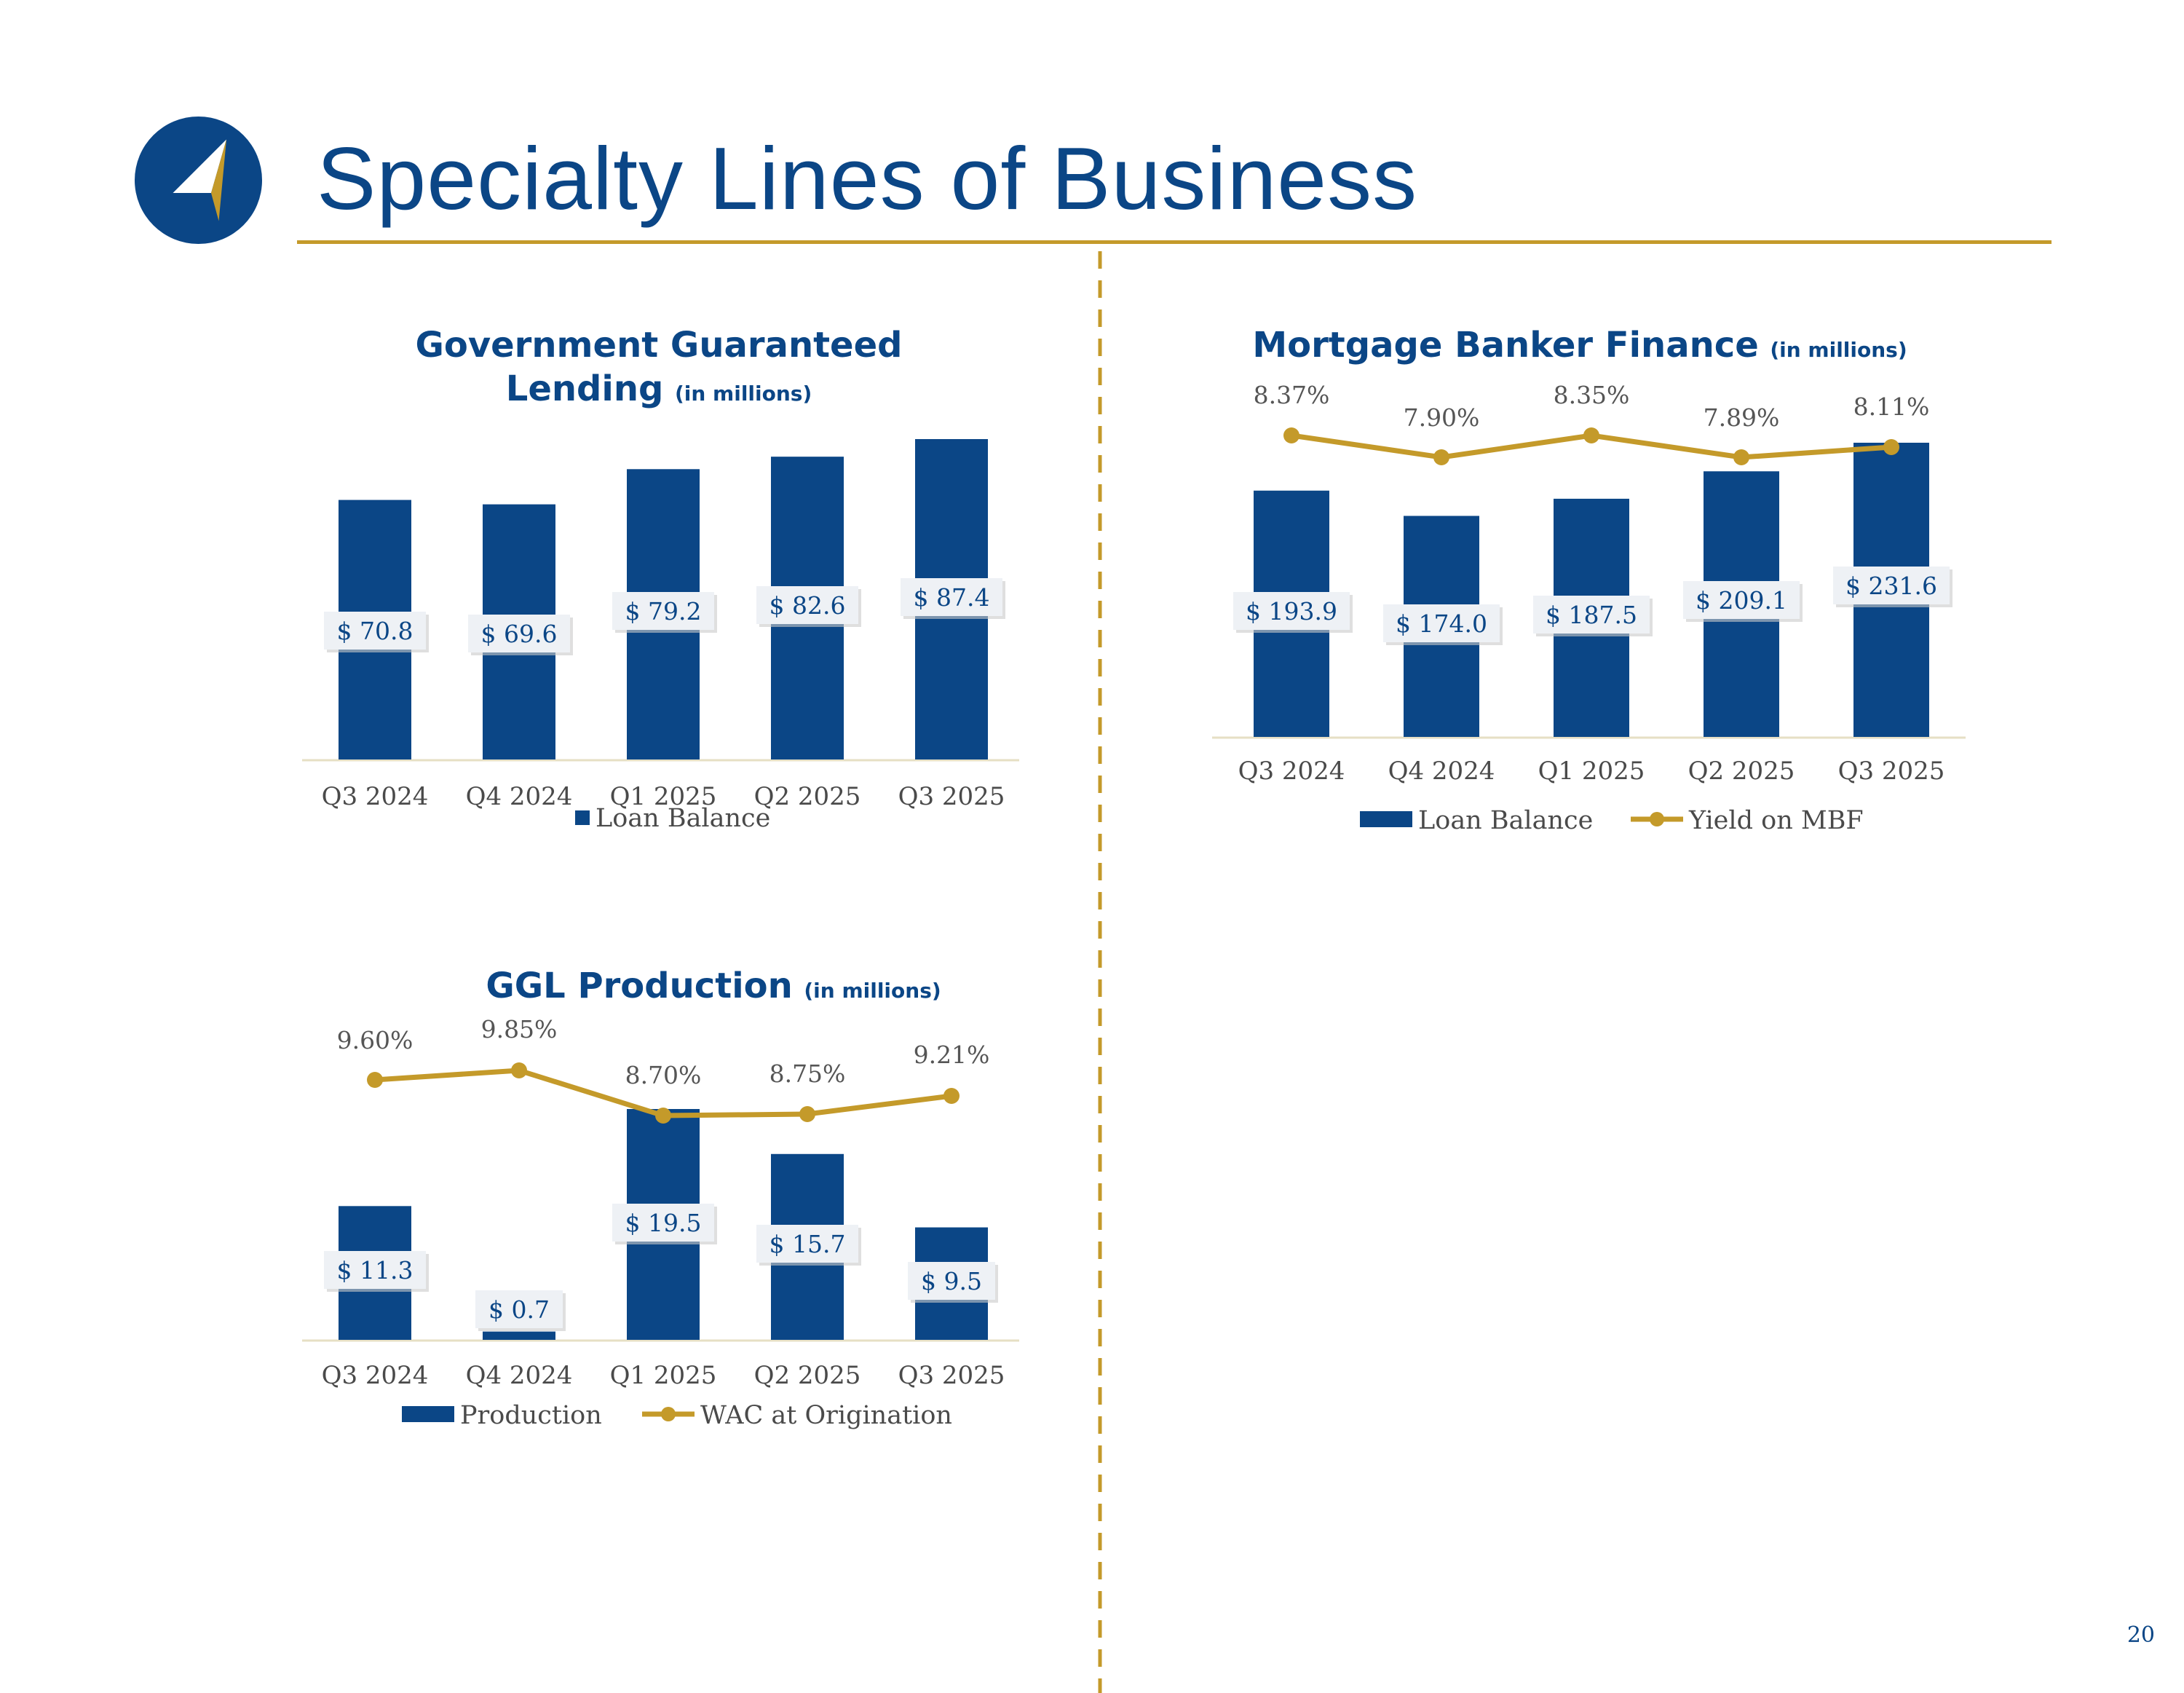 The height and width of the screenshot is (1693, 2184). I want to click on prod-x-tick-2: Q4 2024, so click(519, 1375).